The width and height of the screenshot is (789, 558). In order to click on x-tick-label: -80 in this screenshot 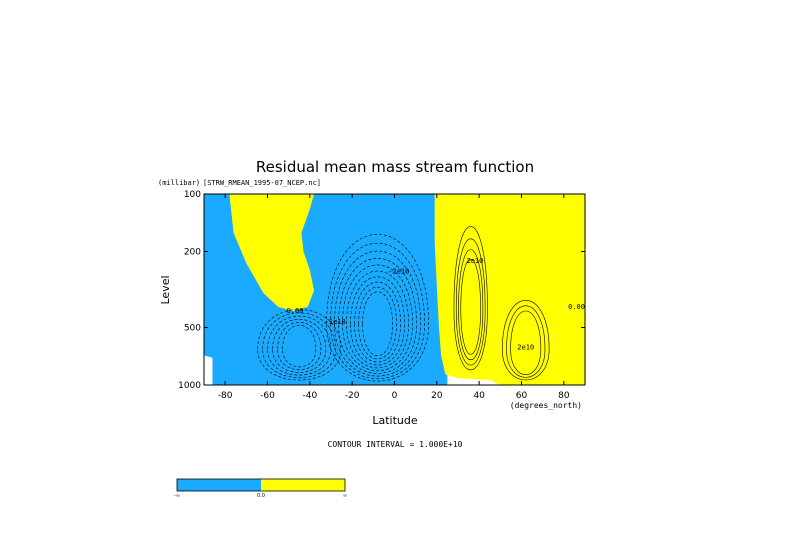, I will do `click(225, 396)`.